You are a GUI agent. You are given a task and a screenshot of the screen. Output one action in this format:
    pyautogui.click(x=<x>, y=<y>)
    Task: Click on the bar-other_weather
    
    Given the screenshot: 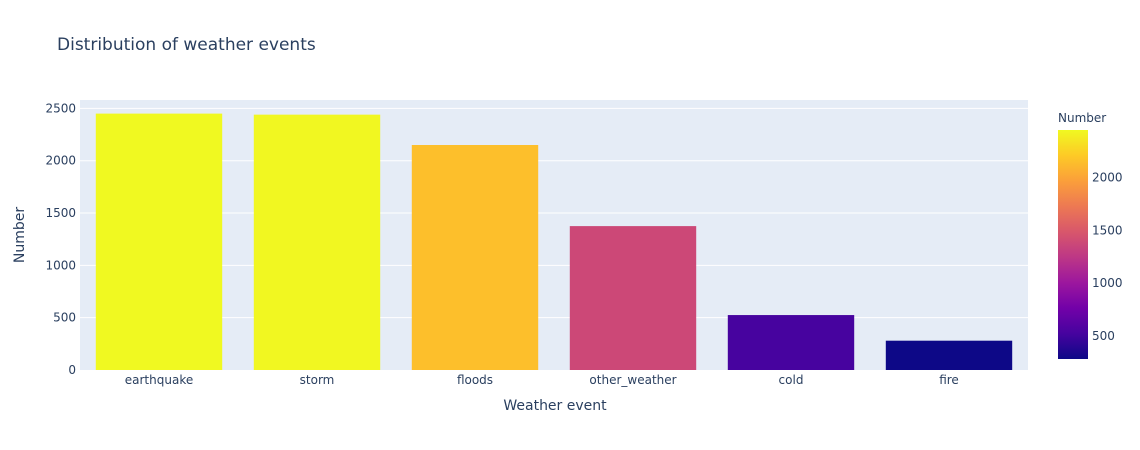 What is the action you would take?
    pyautogui.click(x=633, y=298)
    